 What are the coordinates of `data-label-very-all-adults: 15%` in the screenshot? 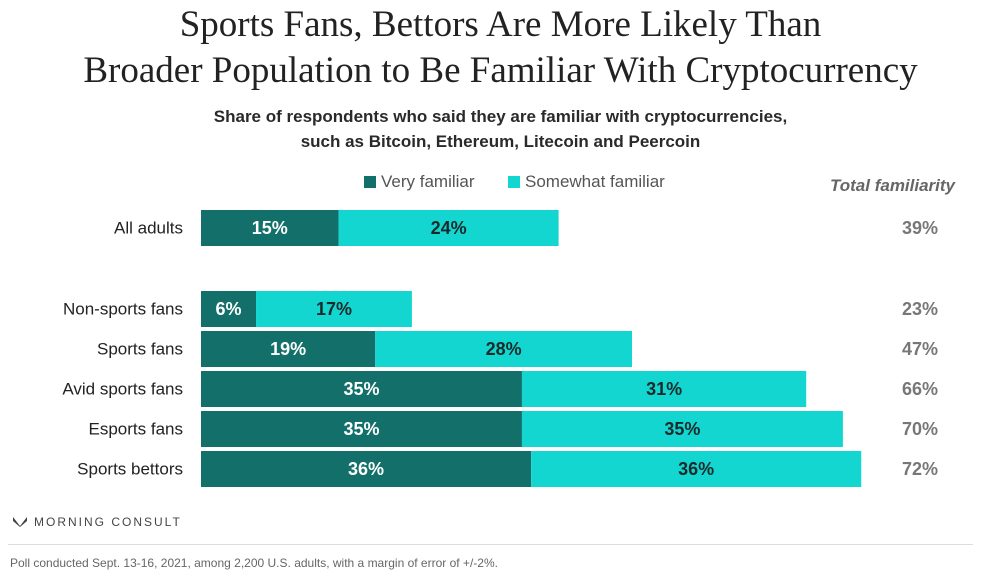 It's located at (270, 228).